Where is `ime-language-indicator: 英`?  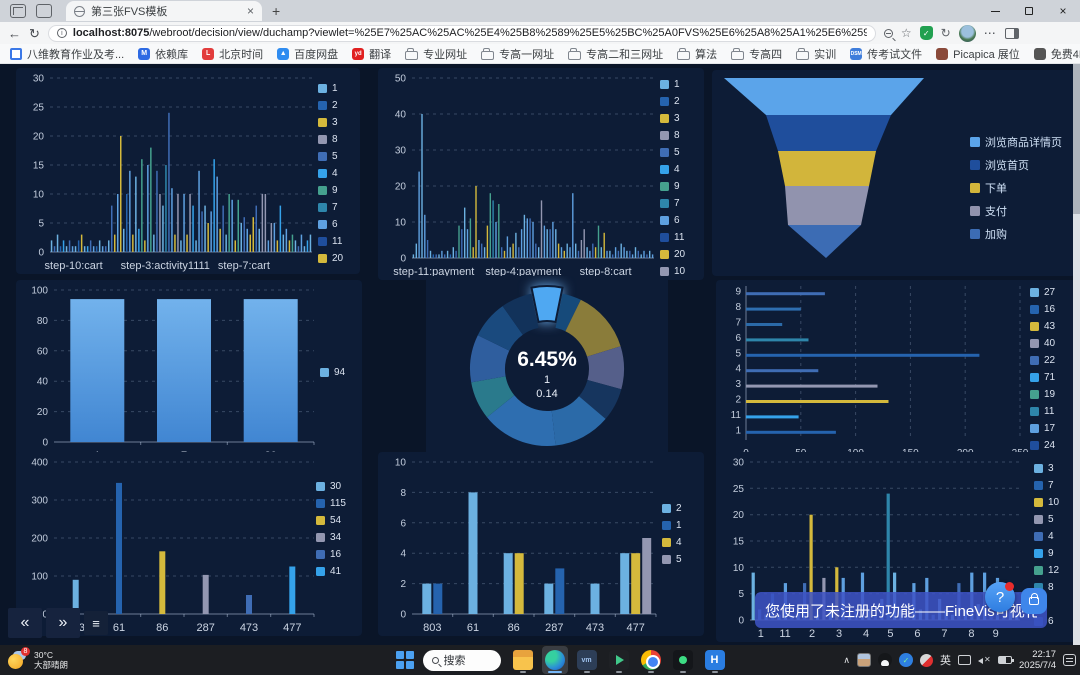
ime-language-indicator: 英 is located at coordinates (946, 661).